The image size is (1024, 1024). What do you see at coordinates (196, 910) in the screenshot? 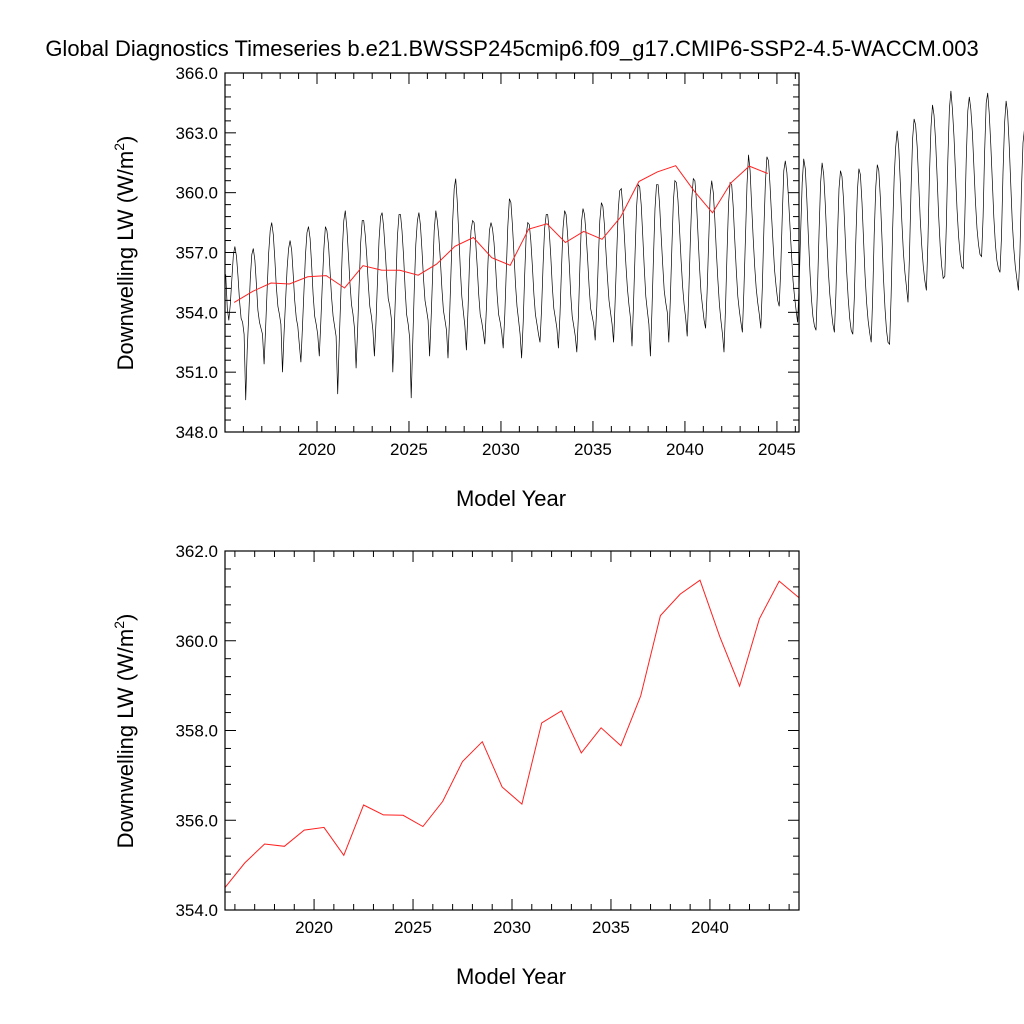
I see `y-tick-label-bottom: 354.0` at bounding box center [196, 910].